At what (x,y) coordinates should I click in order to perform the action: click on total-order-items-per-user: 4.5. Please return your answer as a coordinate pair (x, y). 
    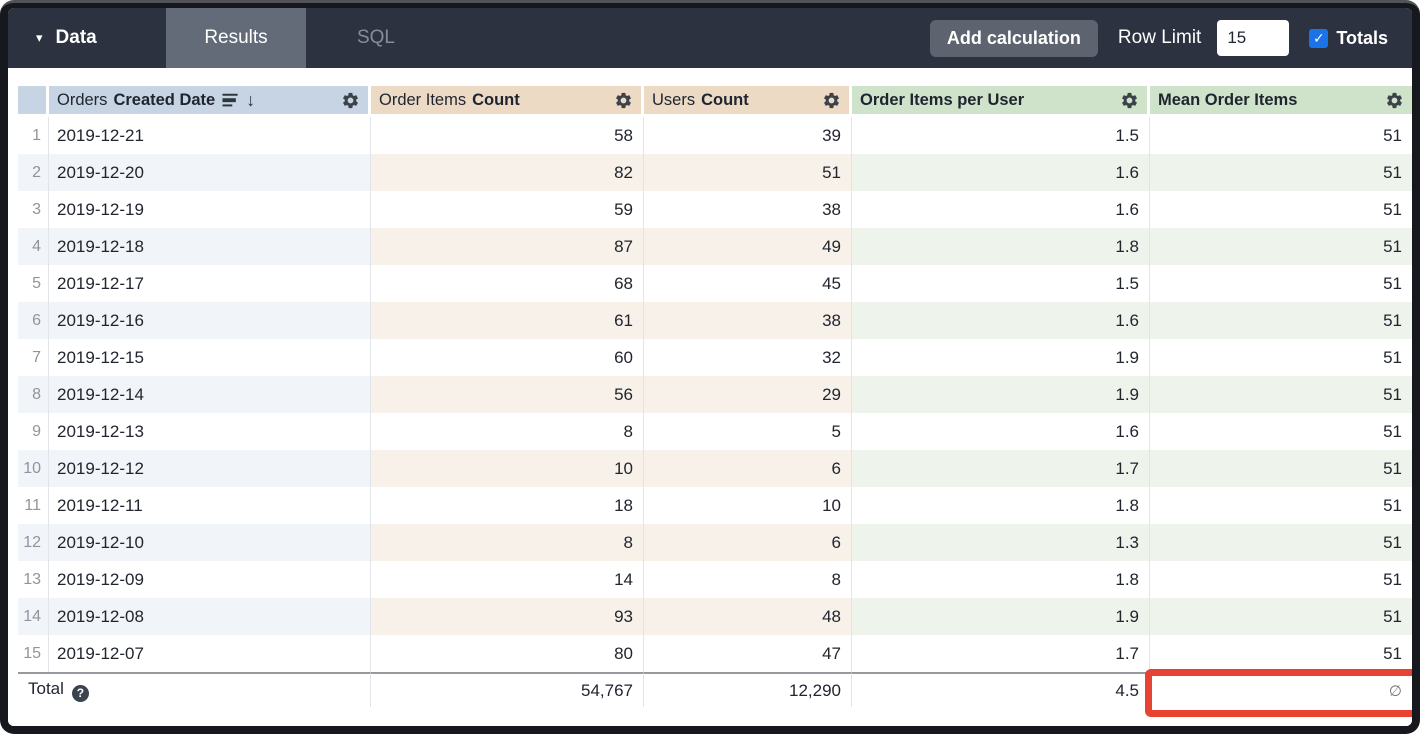
    Looking at the image, I should click on (1001, 689).